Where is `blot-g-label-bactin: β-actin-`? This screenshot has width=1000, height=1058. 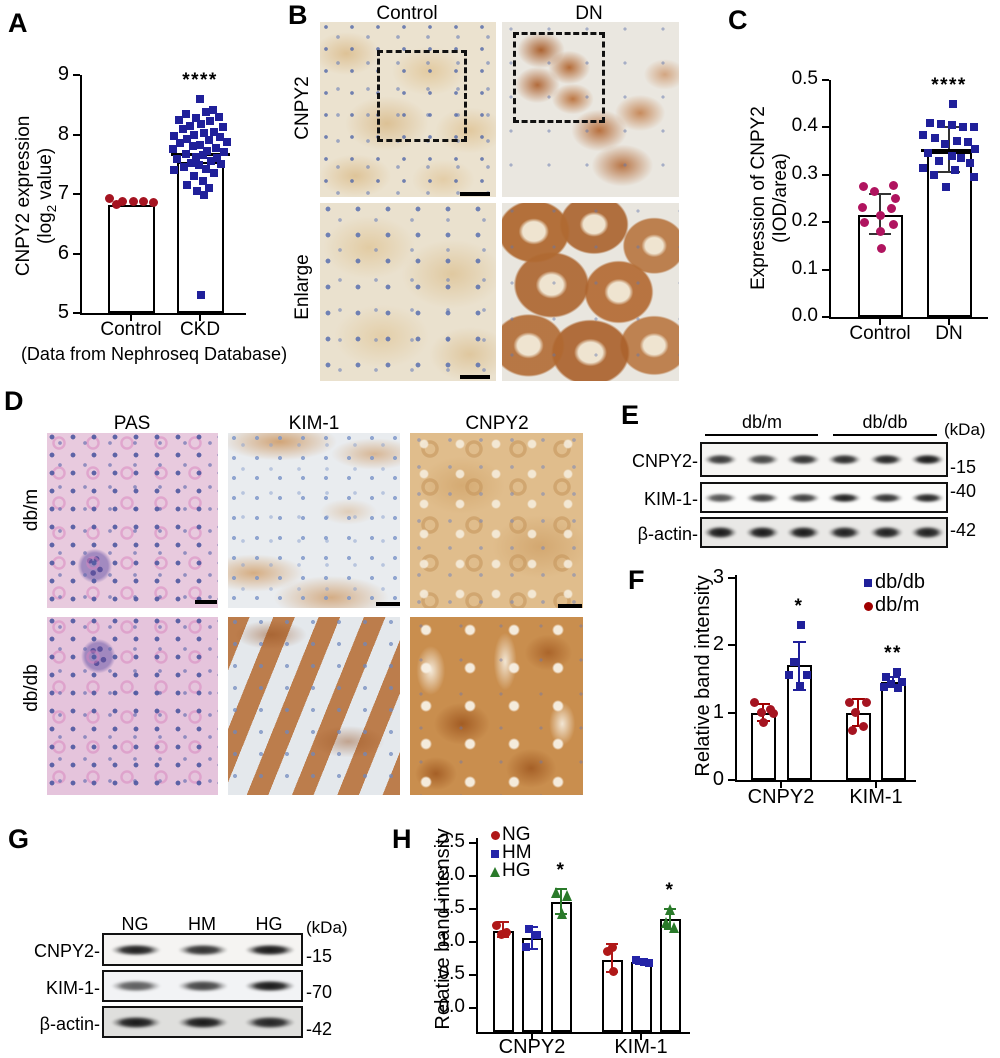
blot-g-label-bactin: β-actin- is located at coordinates (69, 1024).